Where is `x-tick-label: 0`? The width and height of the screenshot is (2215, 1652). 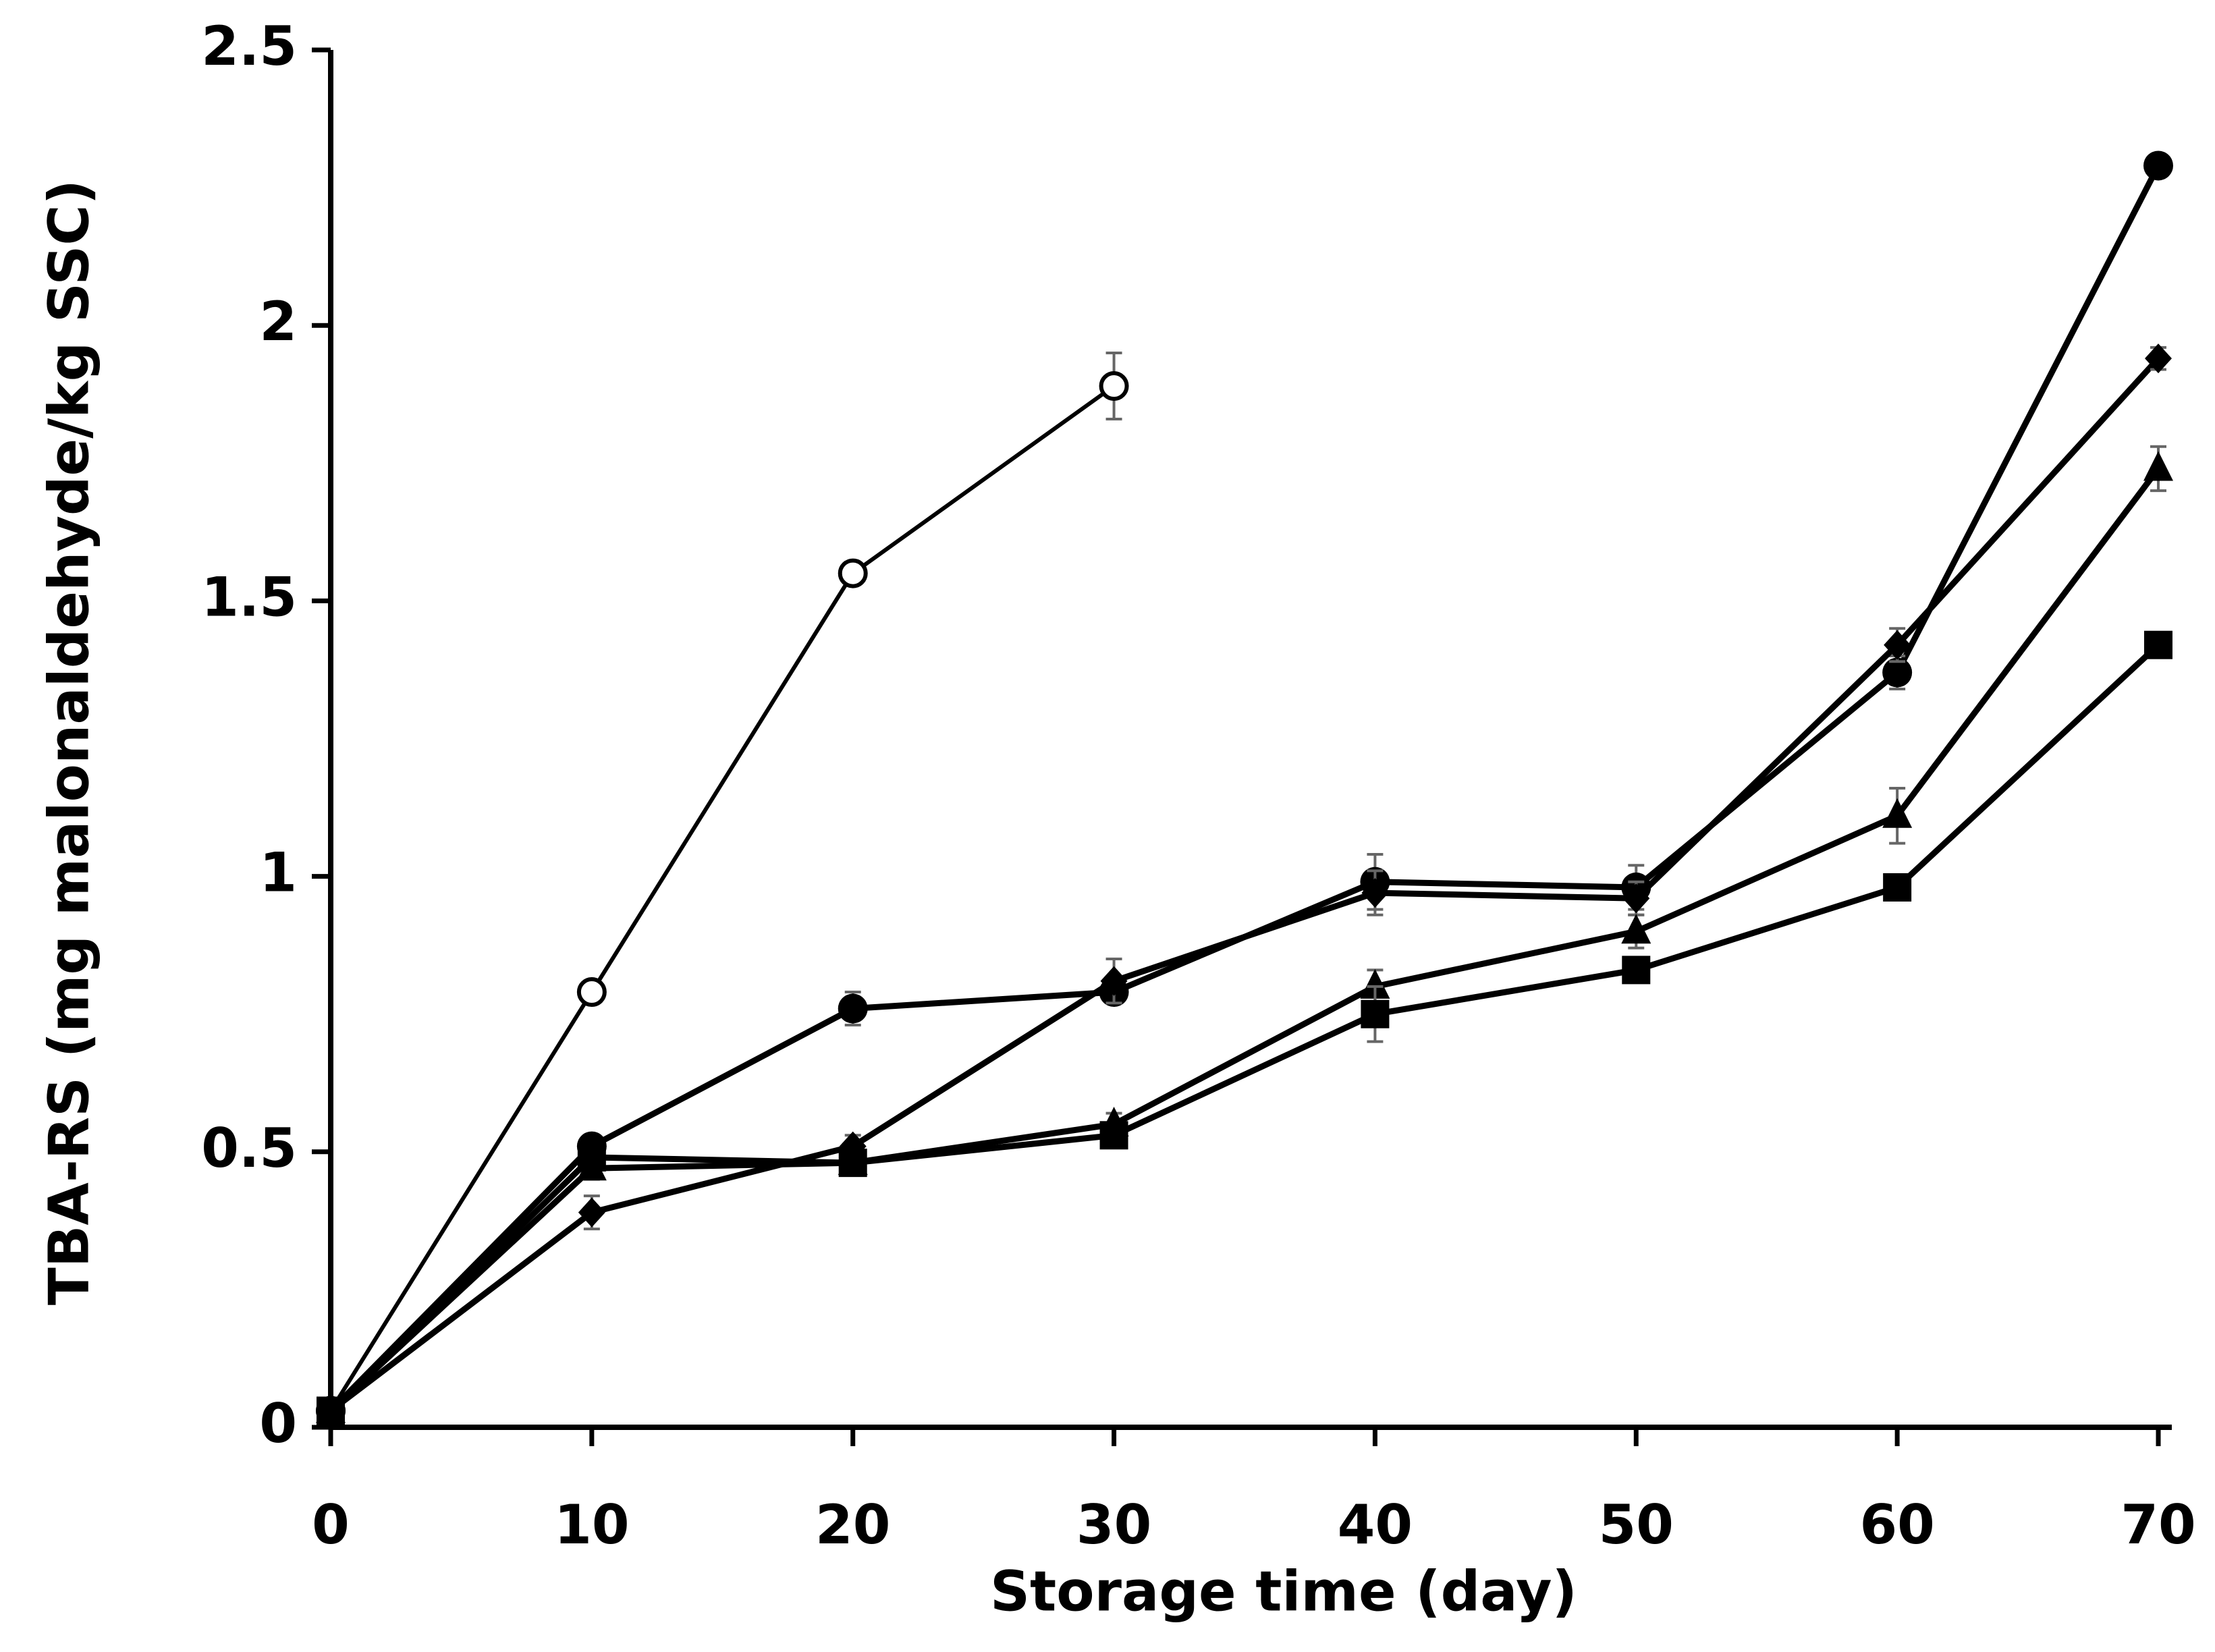 x-tick-label: 0 is located at coordinates (331, 1524).